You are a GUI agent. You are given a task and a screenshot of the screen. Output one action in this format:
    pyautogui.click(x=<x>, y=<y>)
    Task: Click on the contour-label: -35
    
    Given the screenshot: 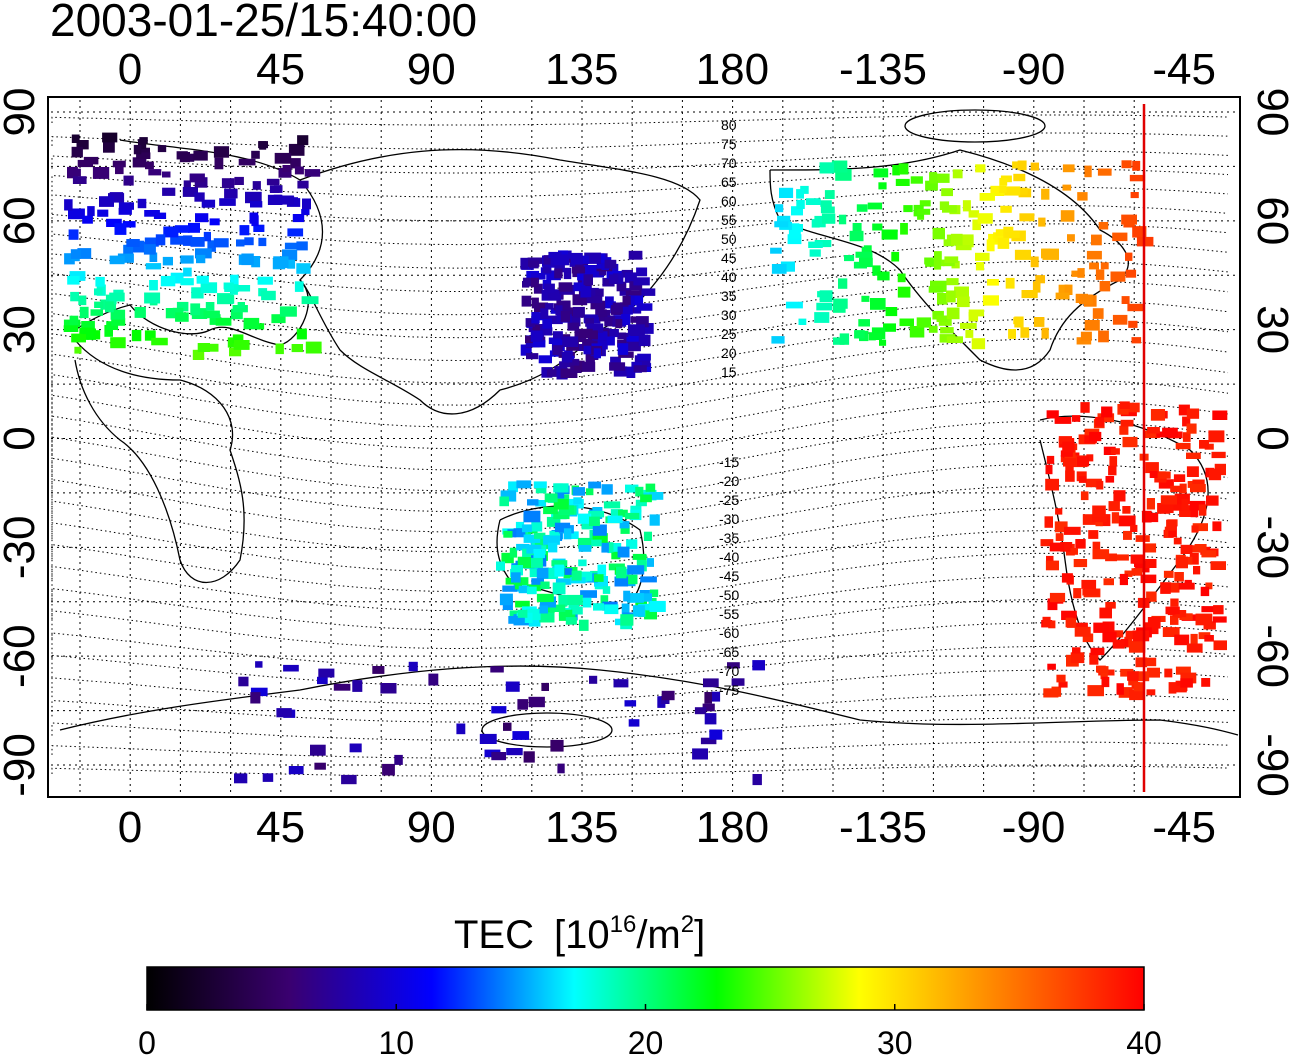 What is the action you would take?
    pyautogui.click(x=729, y=538)
    